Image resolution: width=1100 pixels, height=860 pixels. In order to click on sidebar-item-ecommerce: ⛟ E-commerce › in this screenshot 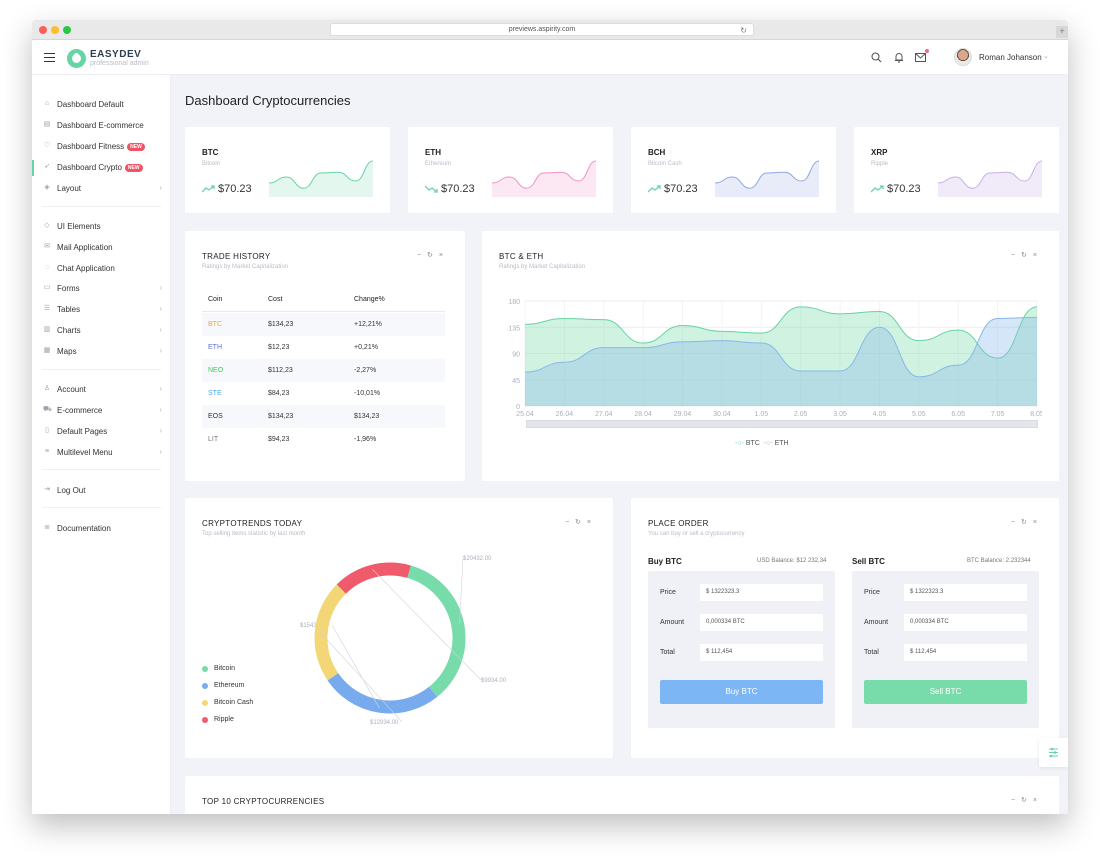, I will do `click(101, 411)`.